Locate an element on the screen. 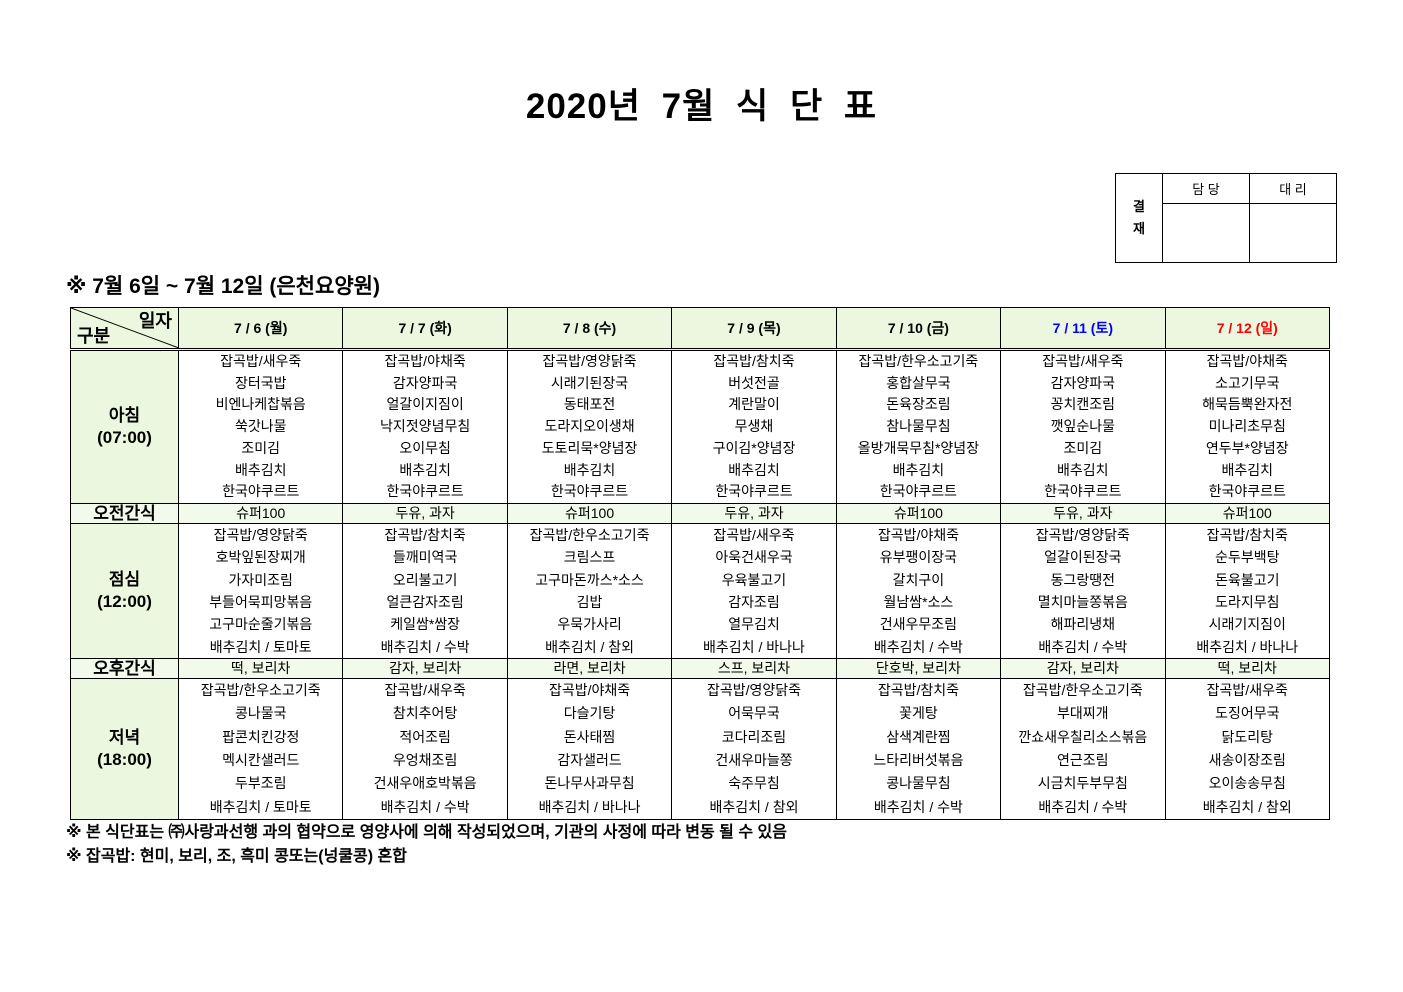 Image resolution: width=1403 pixels, height=992 pixels. approval-sign-manager is located at coordinates (1206, 233).